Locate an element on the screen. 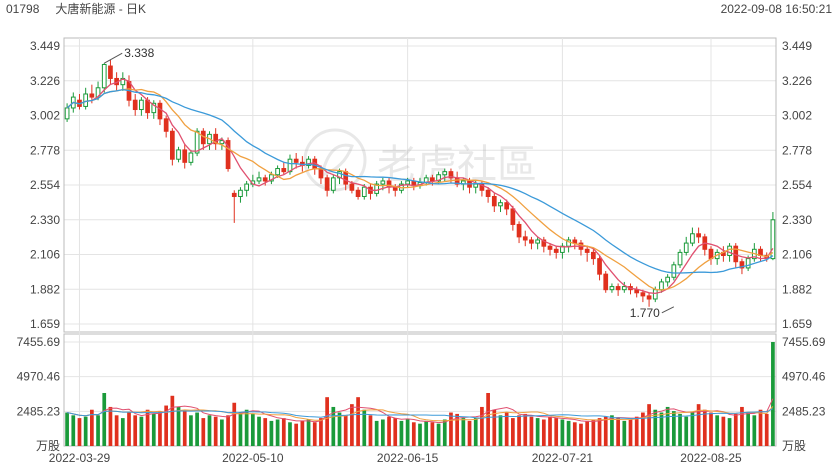 Image resolution: width=840 pixels, height=470 pixels. price-tick-label-right: 3.449 is located at coordinates (797, 46).